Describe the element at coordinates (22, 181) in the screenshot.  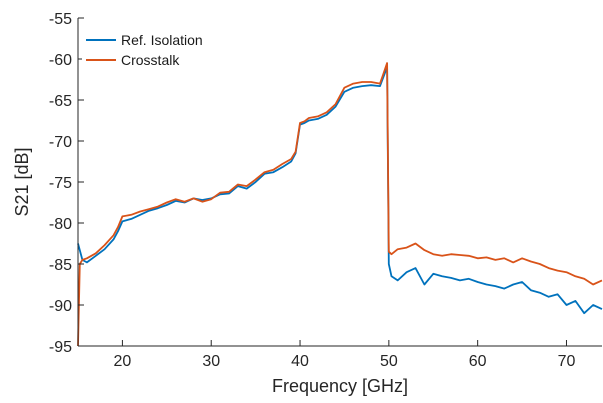
I see `y-axis-label: S21 [dB]` at that location.